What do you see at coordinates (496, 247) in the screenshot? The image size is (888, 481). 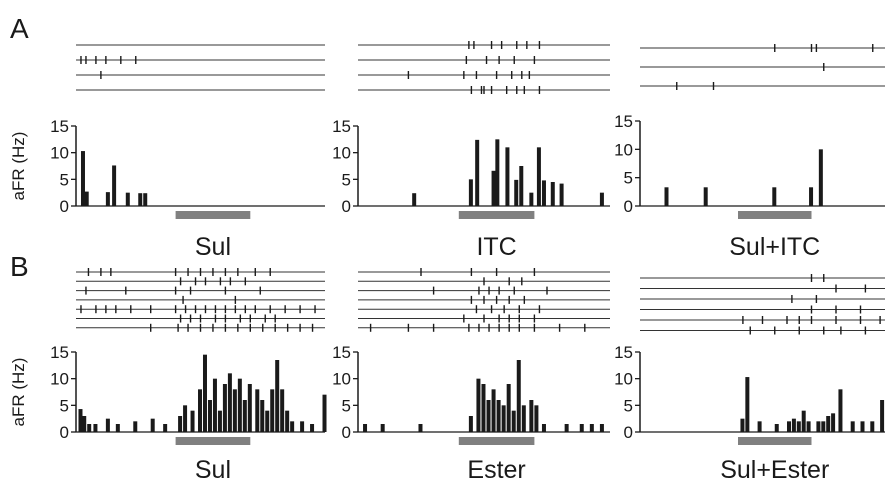 I see `condition-label: ITC` at bounding box center [496, 247].